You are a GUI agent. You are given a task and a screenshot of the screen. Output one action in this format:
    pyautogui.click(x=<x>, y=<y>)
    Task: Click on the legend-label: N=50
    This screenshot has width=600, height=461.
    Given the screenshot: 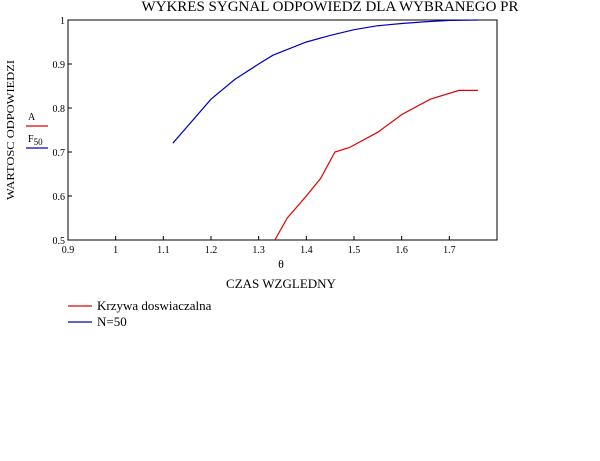 What is the action you would take?
    pyautogui.click(x=112, y=321)
    